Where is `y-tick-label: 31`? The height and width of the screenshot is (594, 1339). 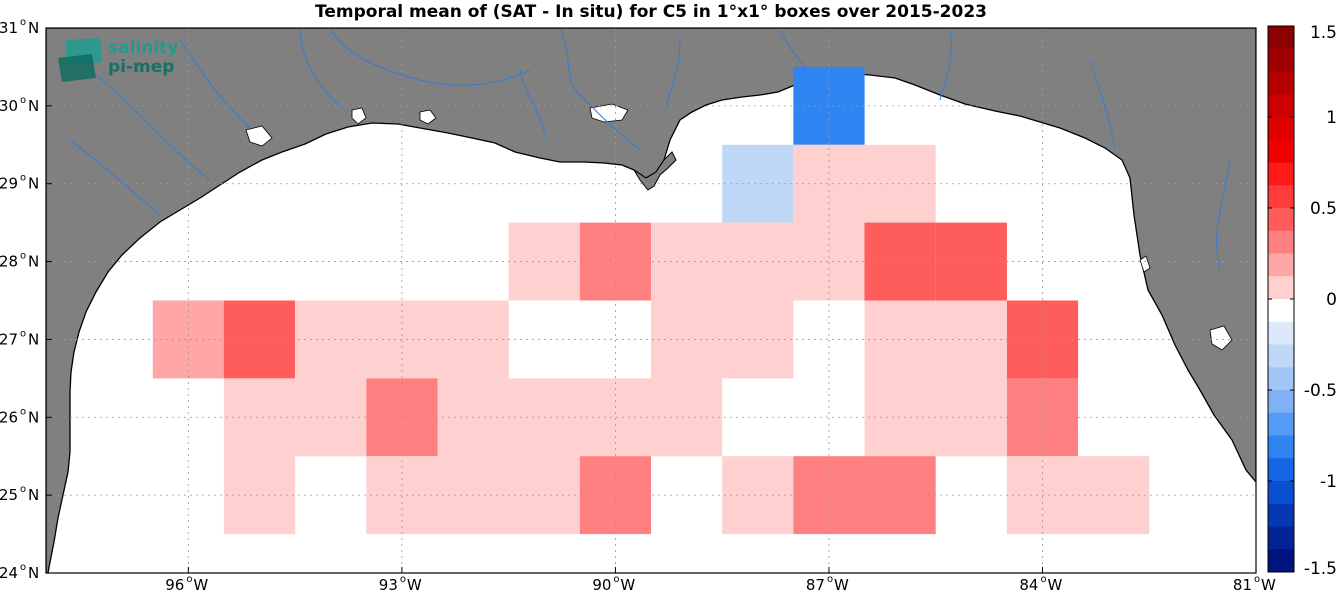 y-tick-label: 31 is located at coordinates (9, 28).